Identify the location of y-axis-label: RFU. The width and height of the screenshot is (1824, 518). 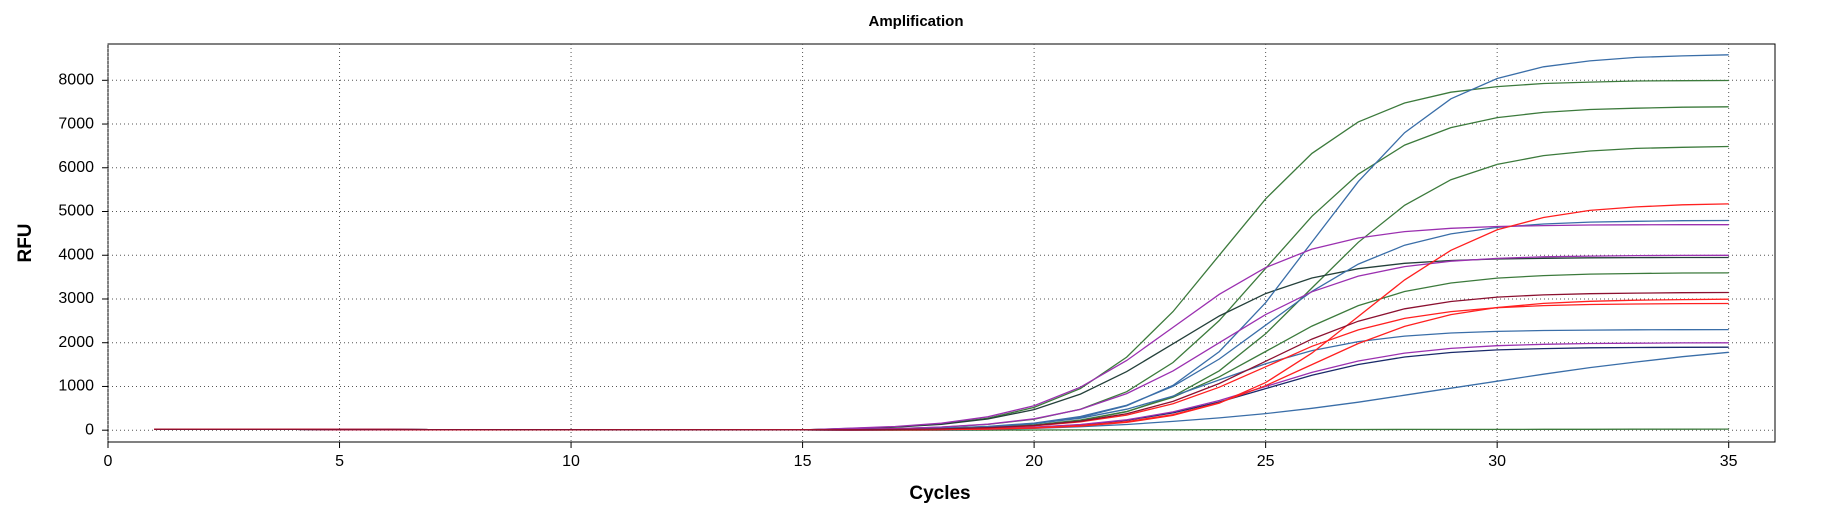
(25, 242).